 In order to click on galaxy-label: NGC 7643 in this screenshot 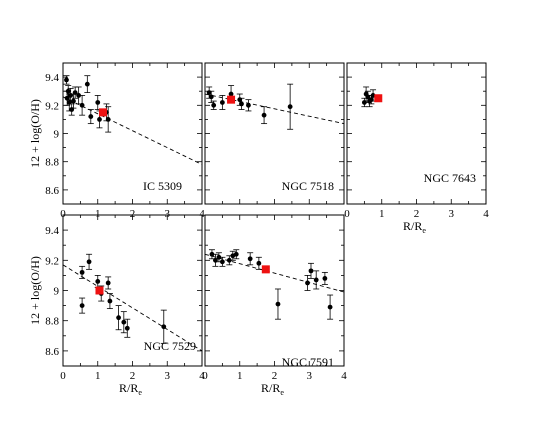, I will do `click(450, 178)`.